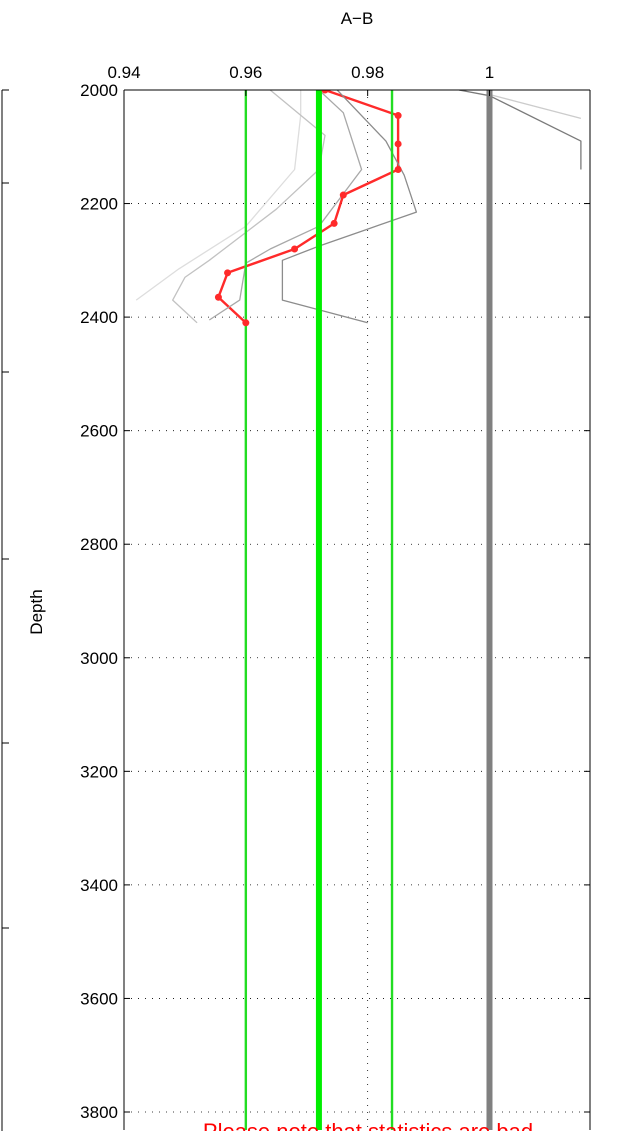 The image size is (631, 1131). Describe the element at coordinates (99, 998) in the screenshot. I see `y-tick-label: 3600` at that location.